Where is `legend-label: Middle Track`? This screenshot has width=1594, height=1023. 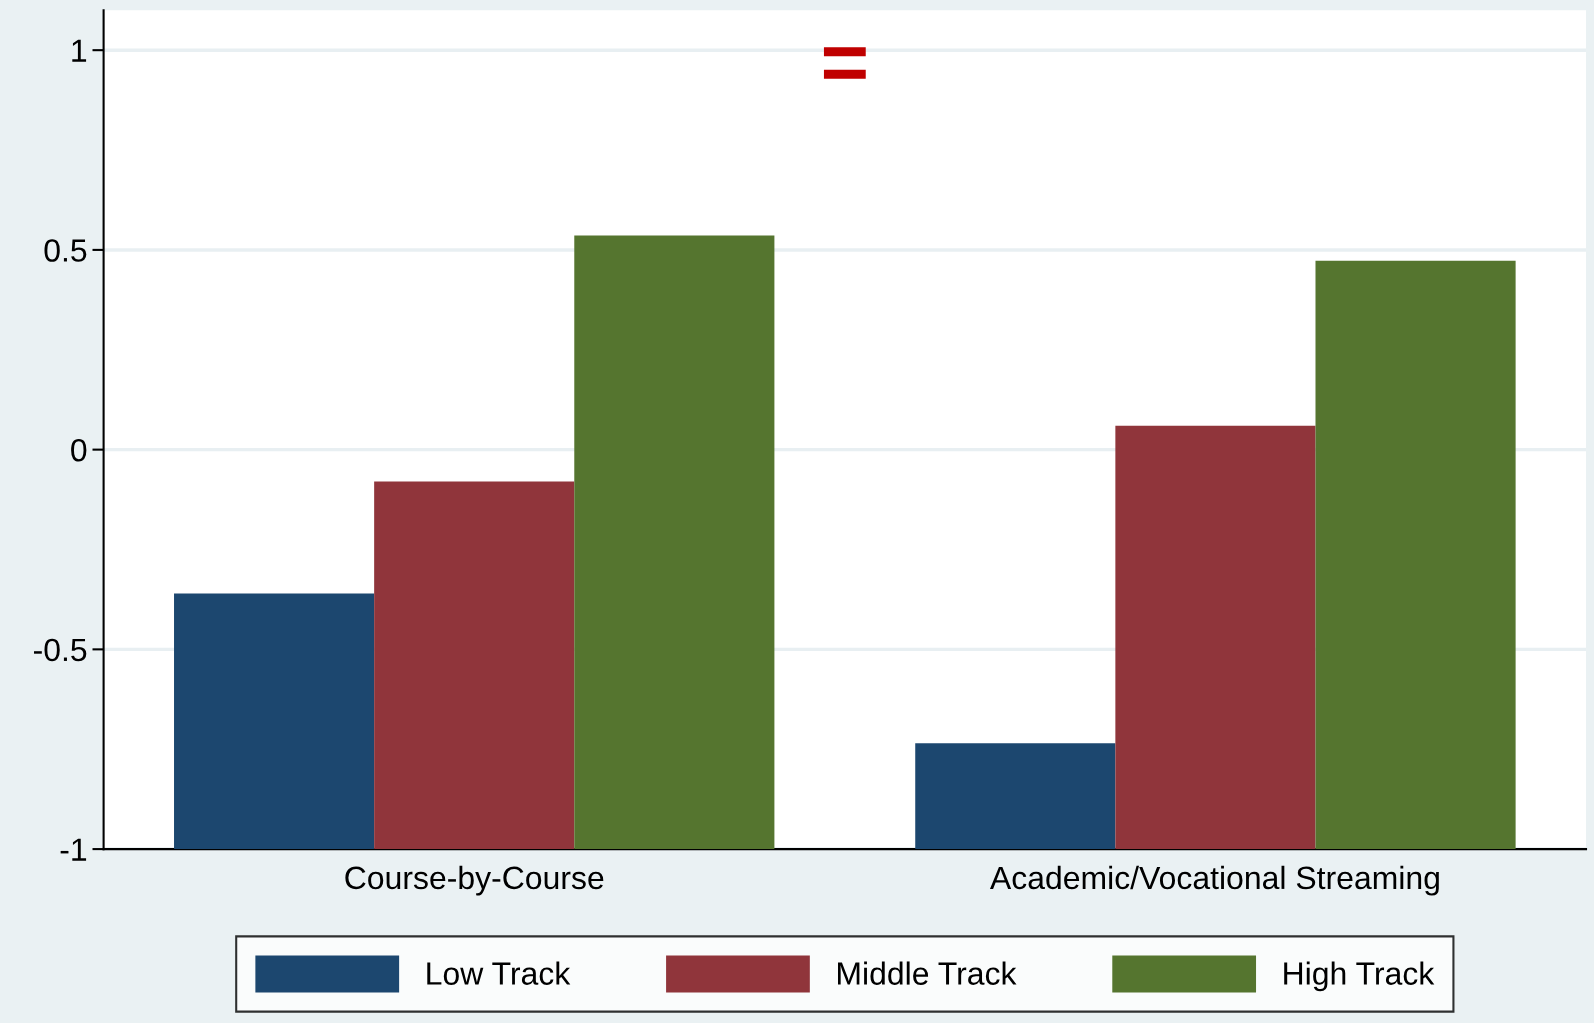
legend-label: Middle Track is located at coordinates (927, 973).